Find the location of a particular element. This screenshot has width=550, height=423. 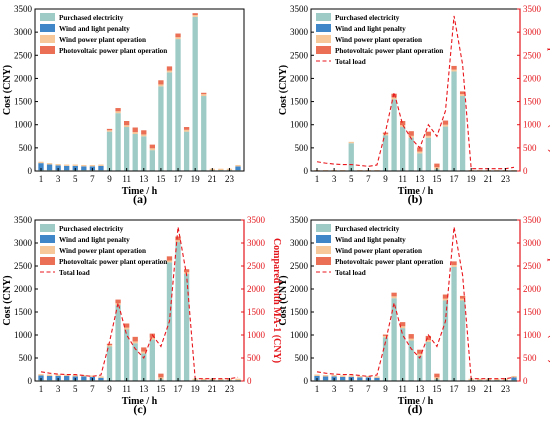

y-tick-label: 3000 is located at coordinates (299, 243).